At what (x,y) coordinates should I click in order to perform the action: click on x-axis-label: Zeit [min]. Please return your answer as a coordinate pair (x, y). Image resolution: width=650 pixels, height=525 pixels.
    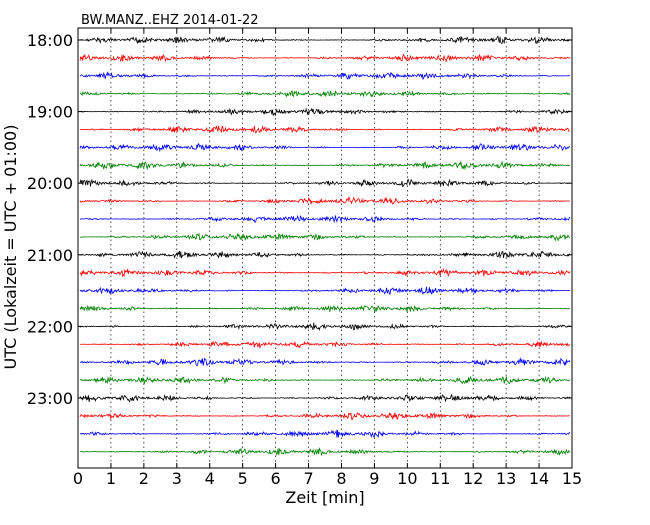
    Looking at the image, I should click on (324, 497).